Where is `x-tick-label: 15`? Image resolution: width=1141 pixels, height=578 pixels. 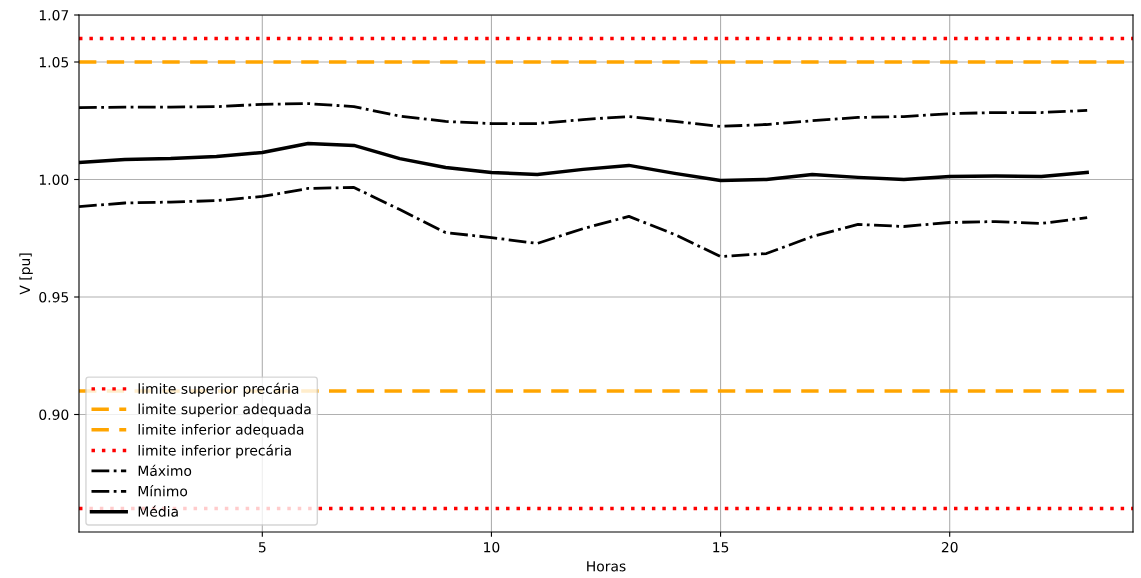
x-tick-label: 15 is located at coordinates (721, 547).